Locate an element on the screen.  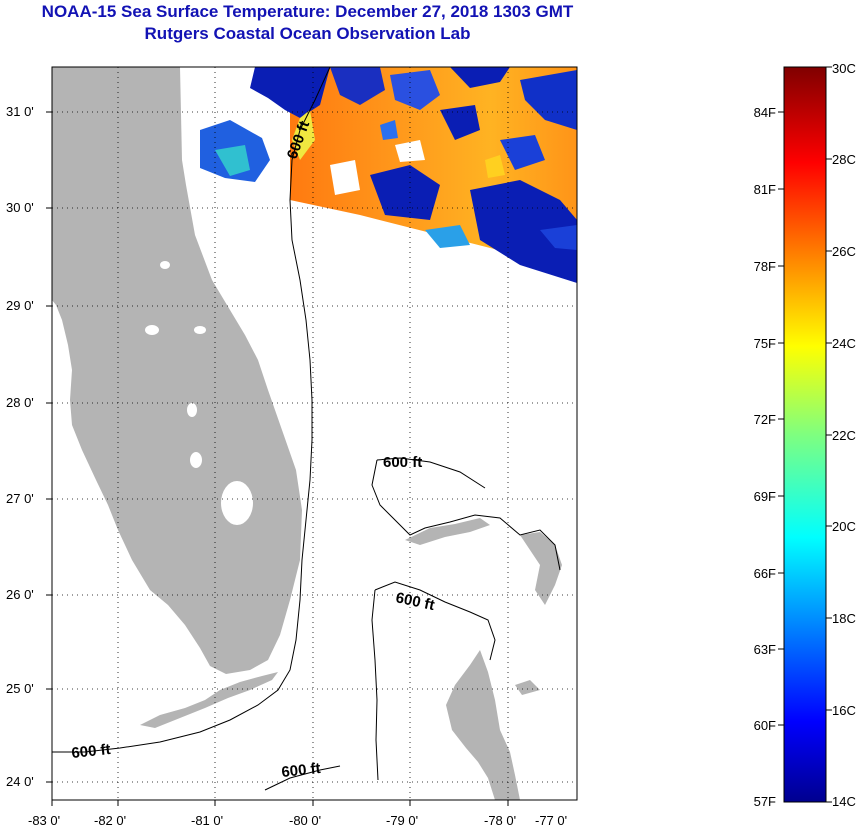
sst-swath is located at coordinates (383, 175).